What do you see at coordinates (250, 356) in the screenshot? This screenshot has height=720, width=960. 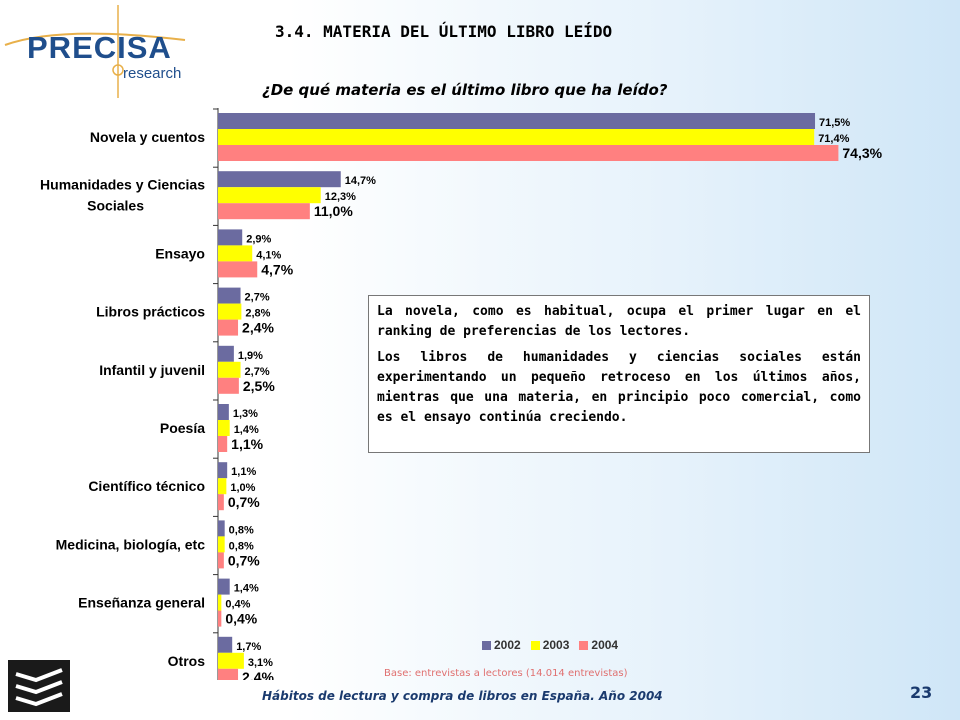 I see `data-label-2002: 1,9%` at bounding box center [250, 356].